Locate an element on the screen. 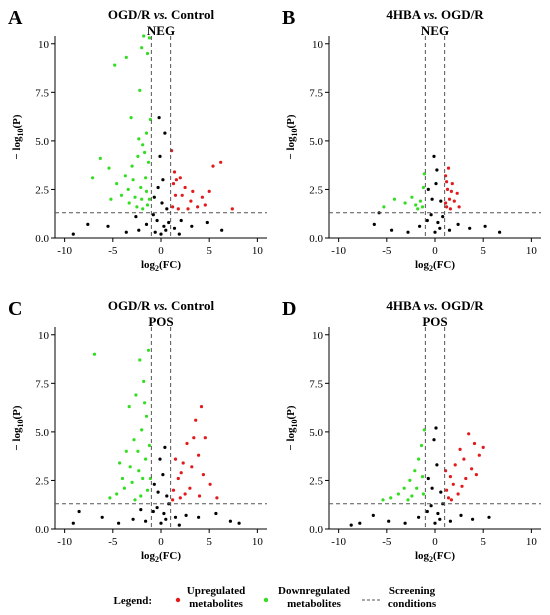  legend-label-upregulated-line1: Upregulated is located at coordinates (216, 591).